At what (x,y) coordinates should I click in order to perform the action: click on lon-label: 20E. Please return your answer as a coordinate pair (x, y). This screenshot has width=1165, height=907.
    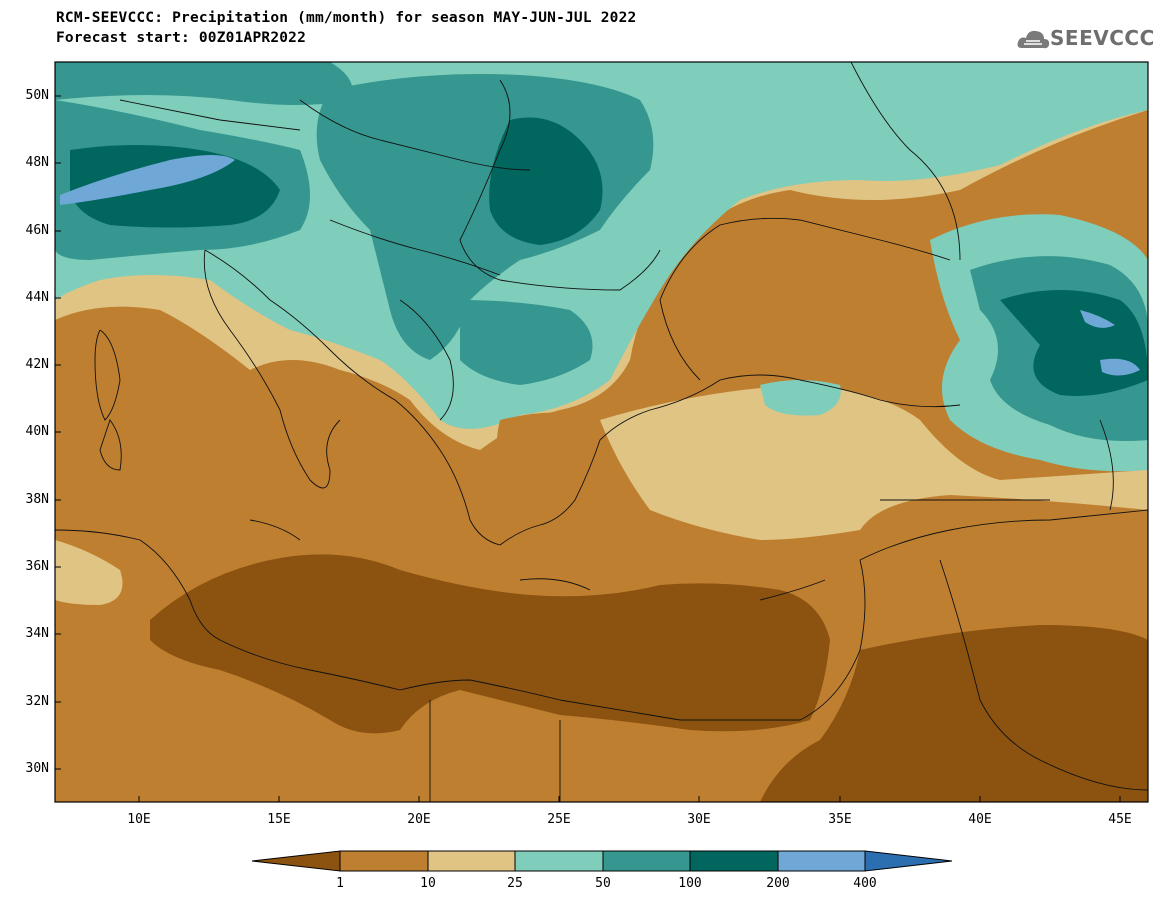
    Looking at the image, I should click on (419, 819).